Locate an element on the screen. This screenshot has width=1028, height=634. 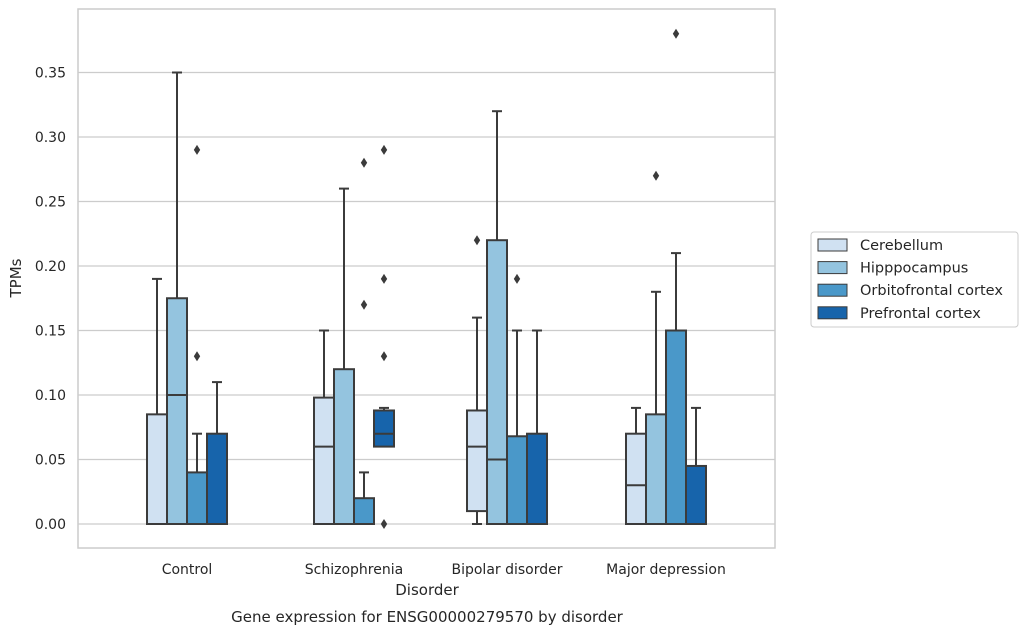
y-tick-label: 0.20 is located at coordinates (50, 267).